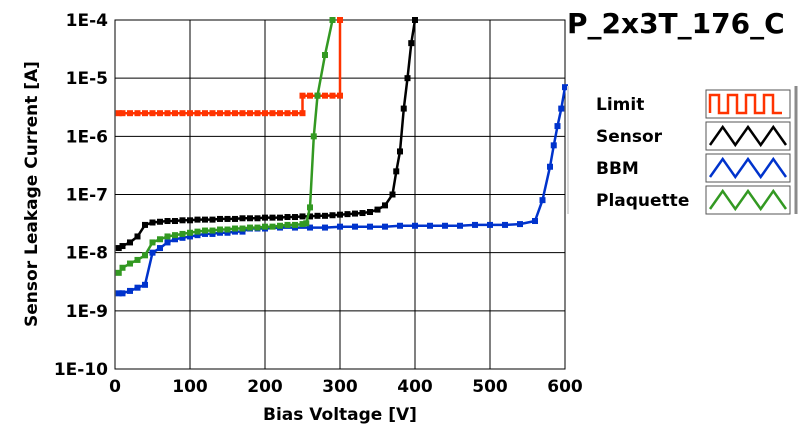 The image size is (812, 433). I want to click on y-tick-label: 1E-5, so click(87, 79).